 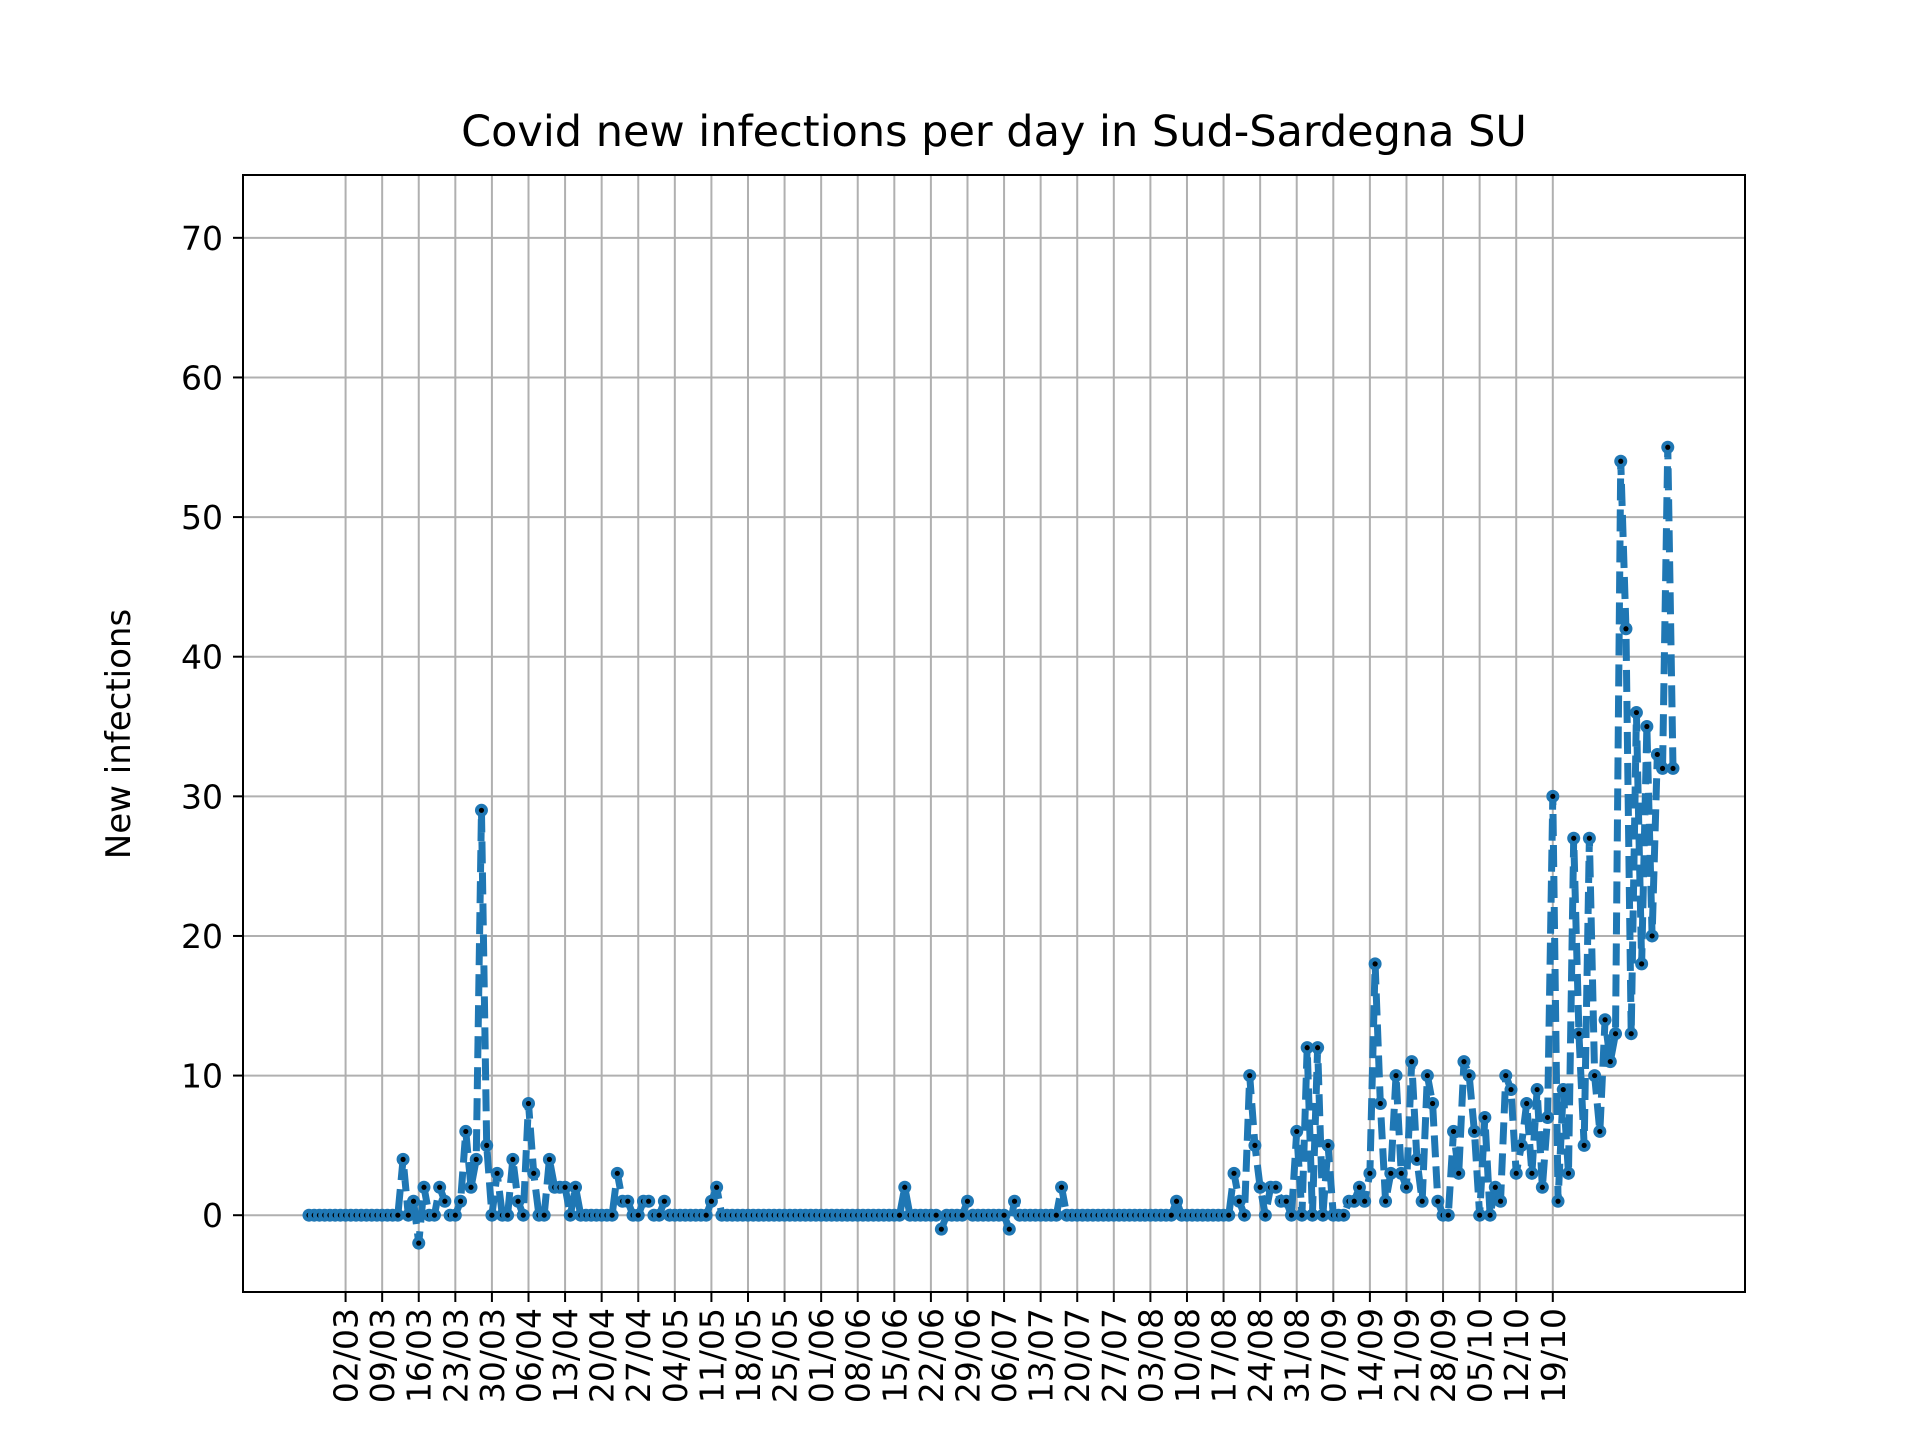 What do you see at coordinates (1553, 1355) in the screenshot?
I see `x-tick-label: 19/10` at bounding box center [1553, 1355].